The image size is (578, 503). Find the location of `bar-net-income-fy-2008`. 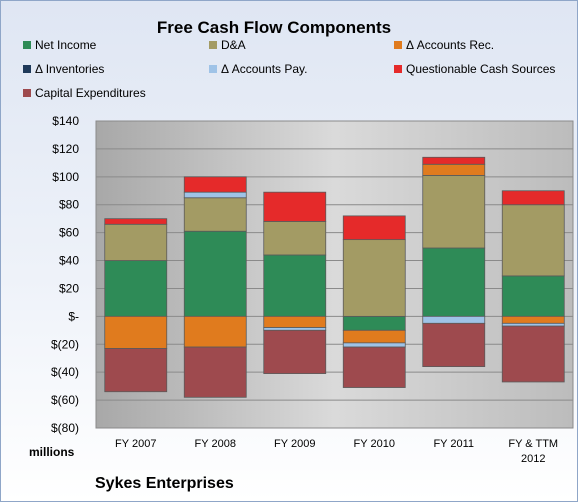

bar-net-income-fy-2008 is located at coordinates (215, 273).